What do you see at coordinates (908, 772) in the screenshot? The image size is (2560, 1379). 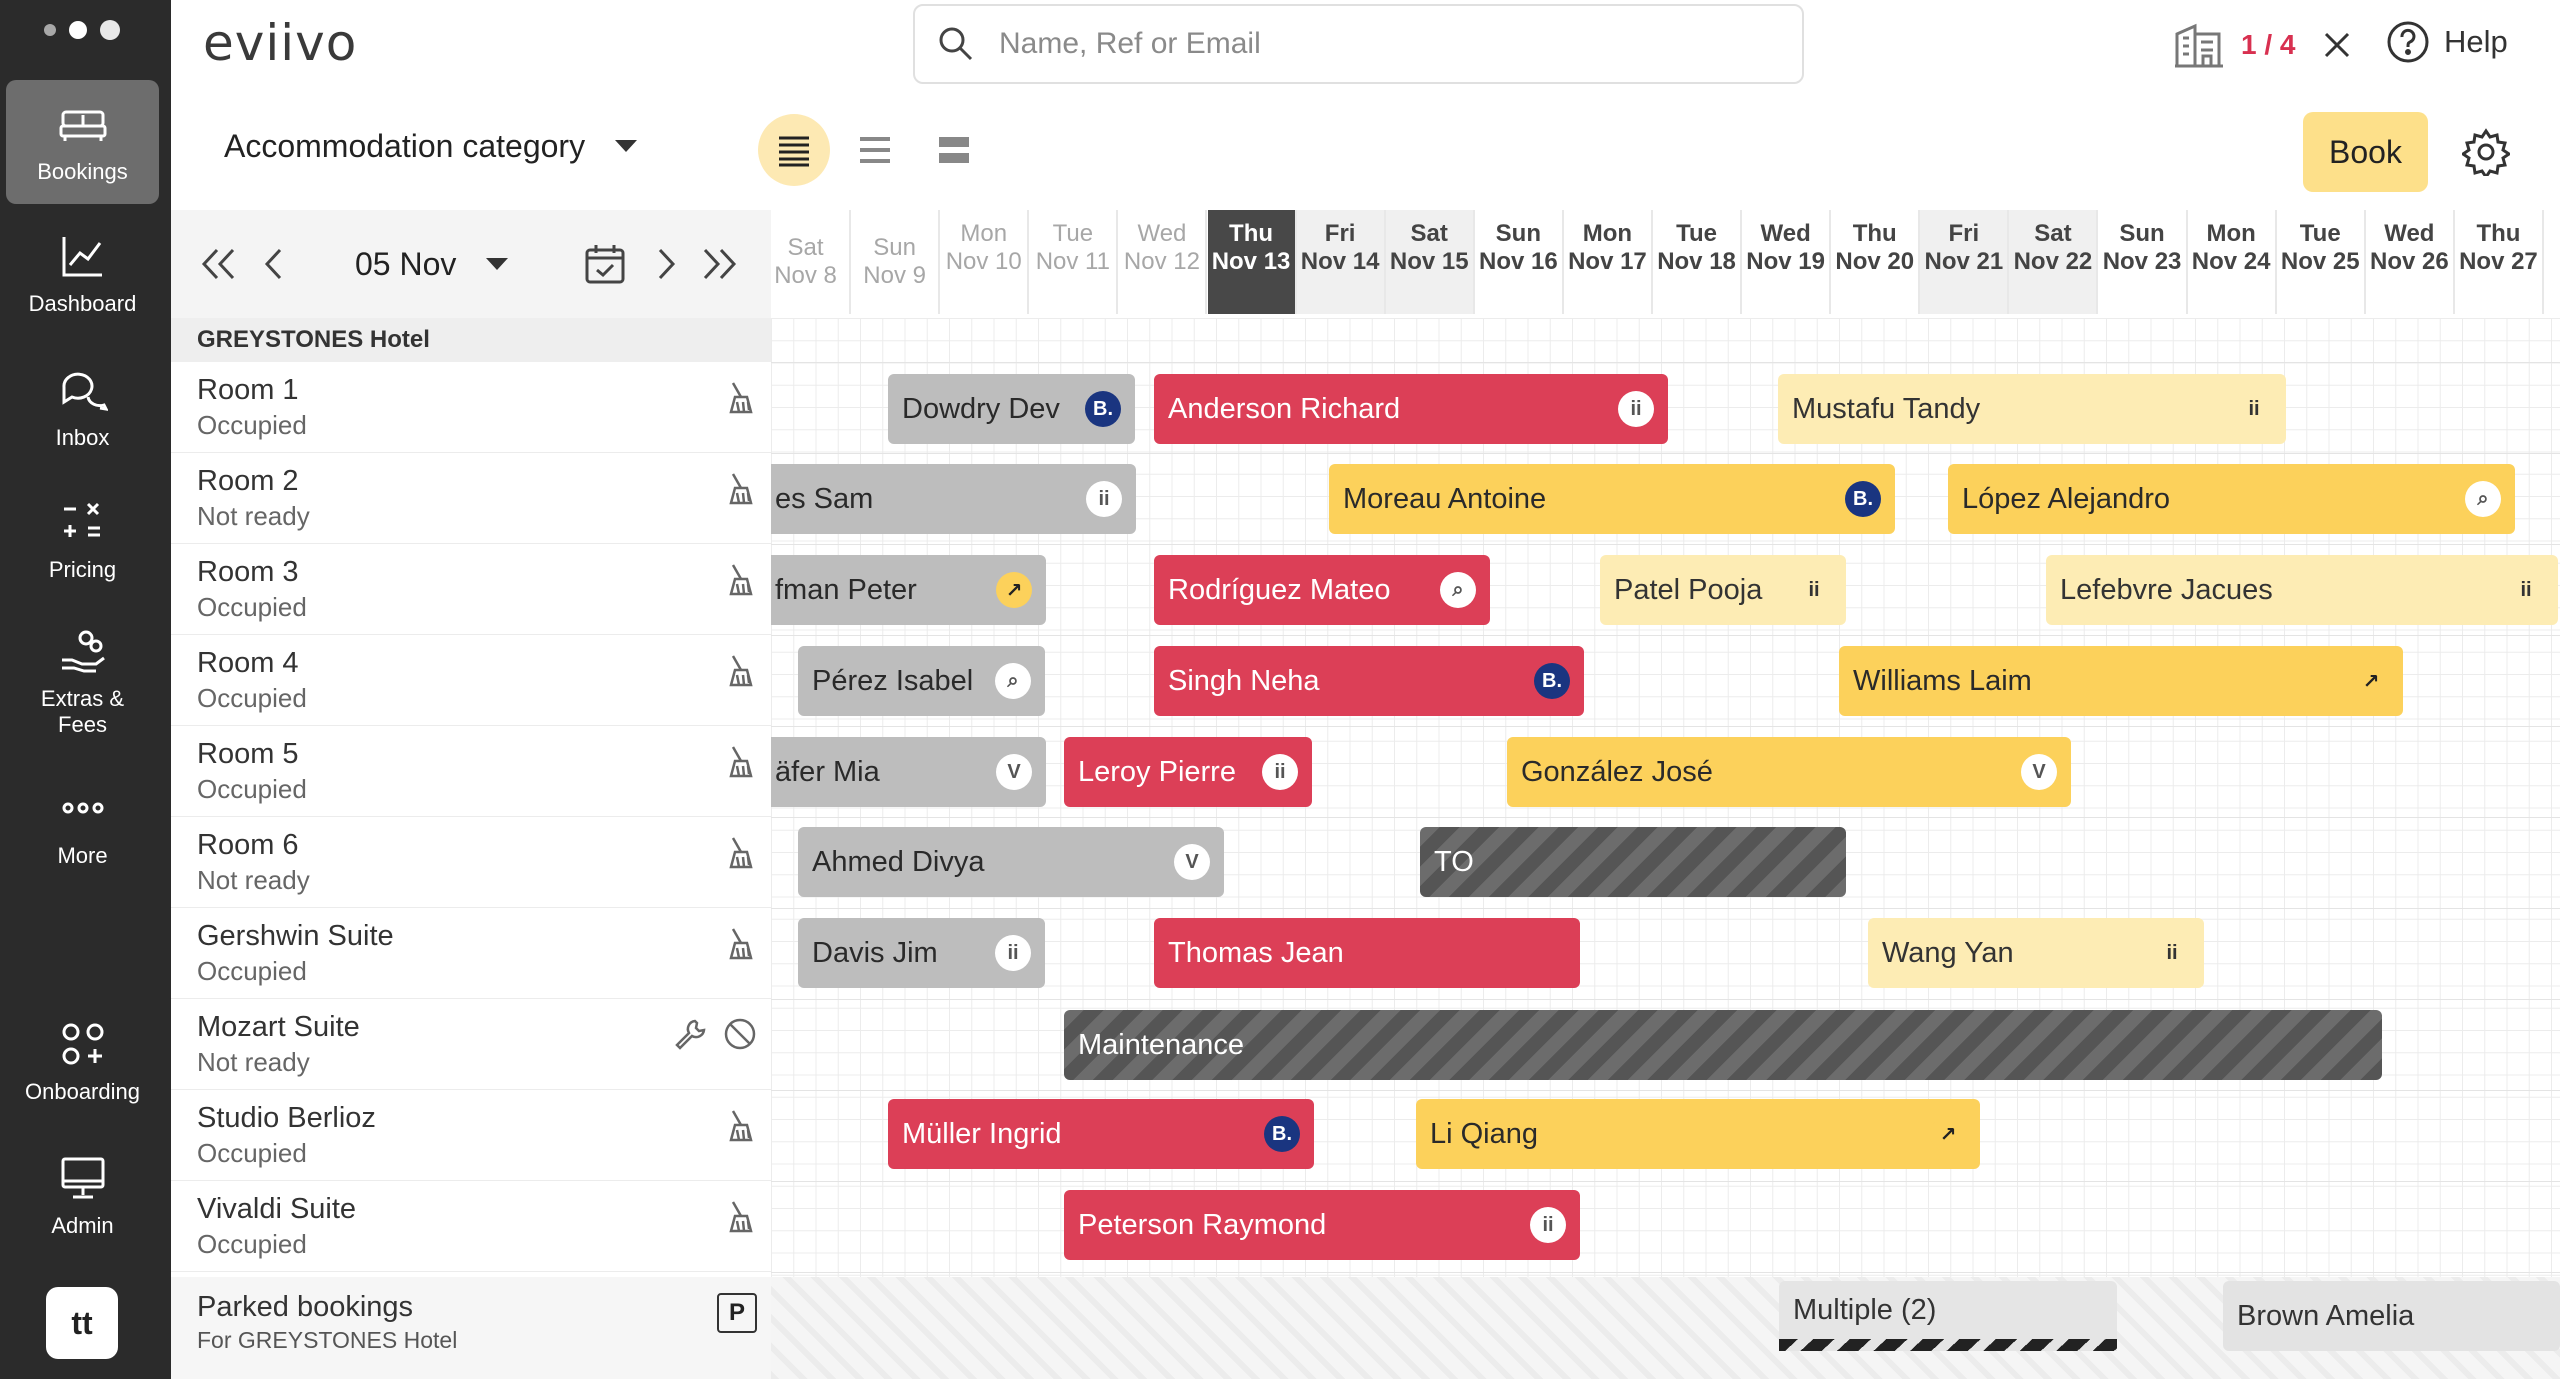 I see `booking-bar: äfer Mia V` at bounding box center [908, 772].